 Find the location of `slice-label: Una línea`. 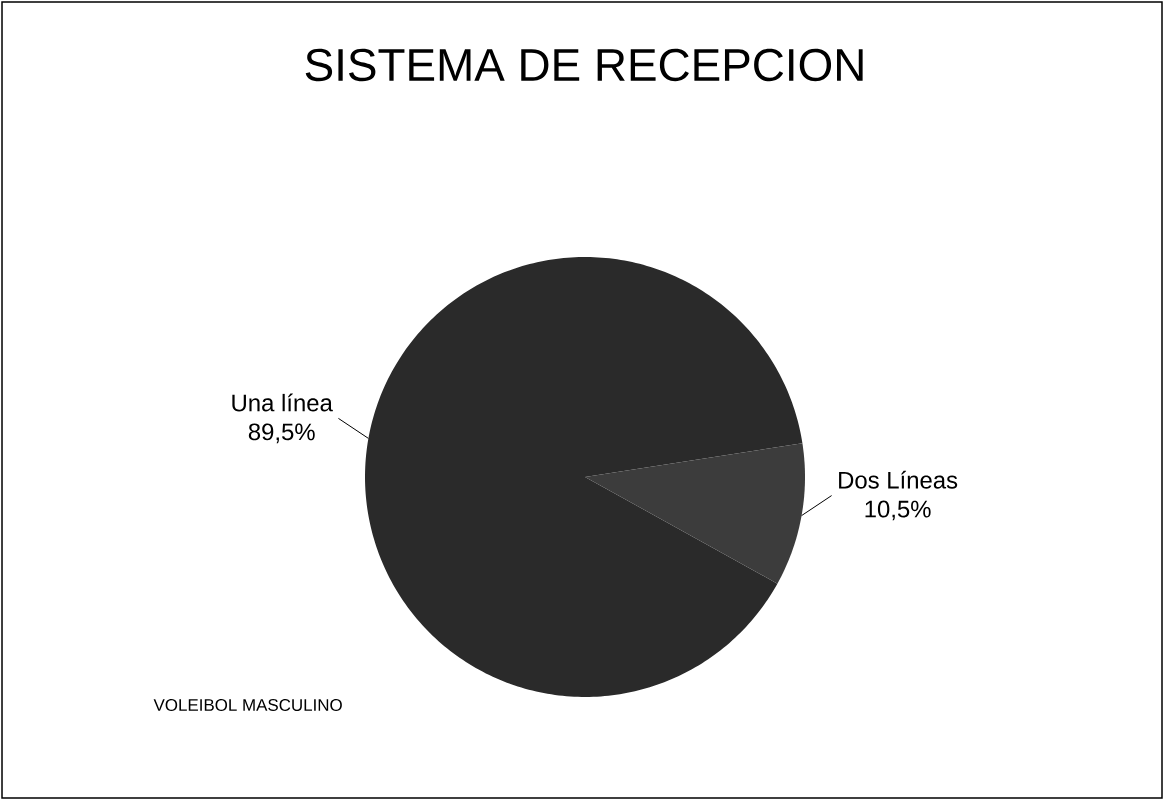

slice-label: Una línea is located at coordinates (282, 402).